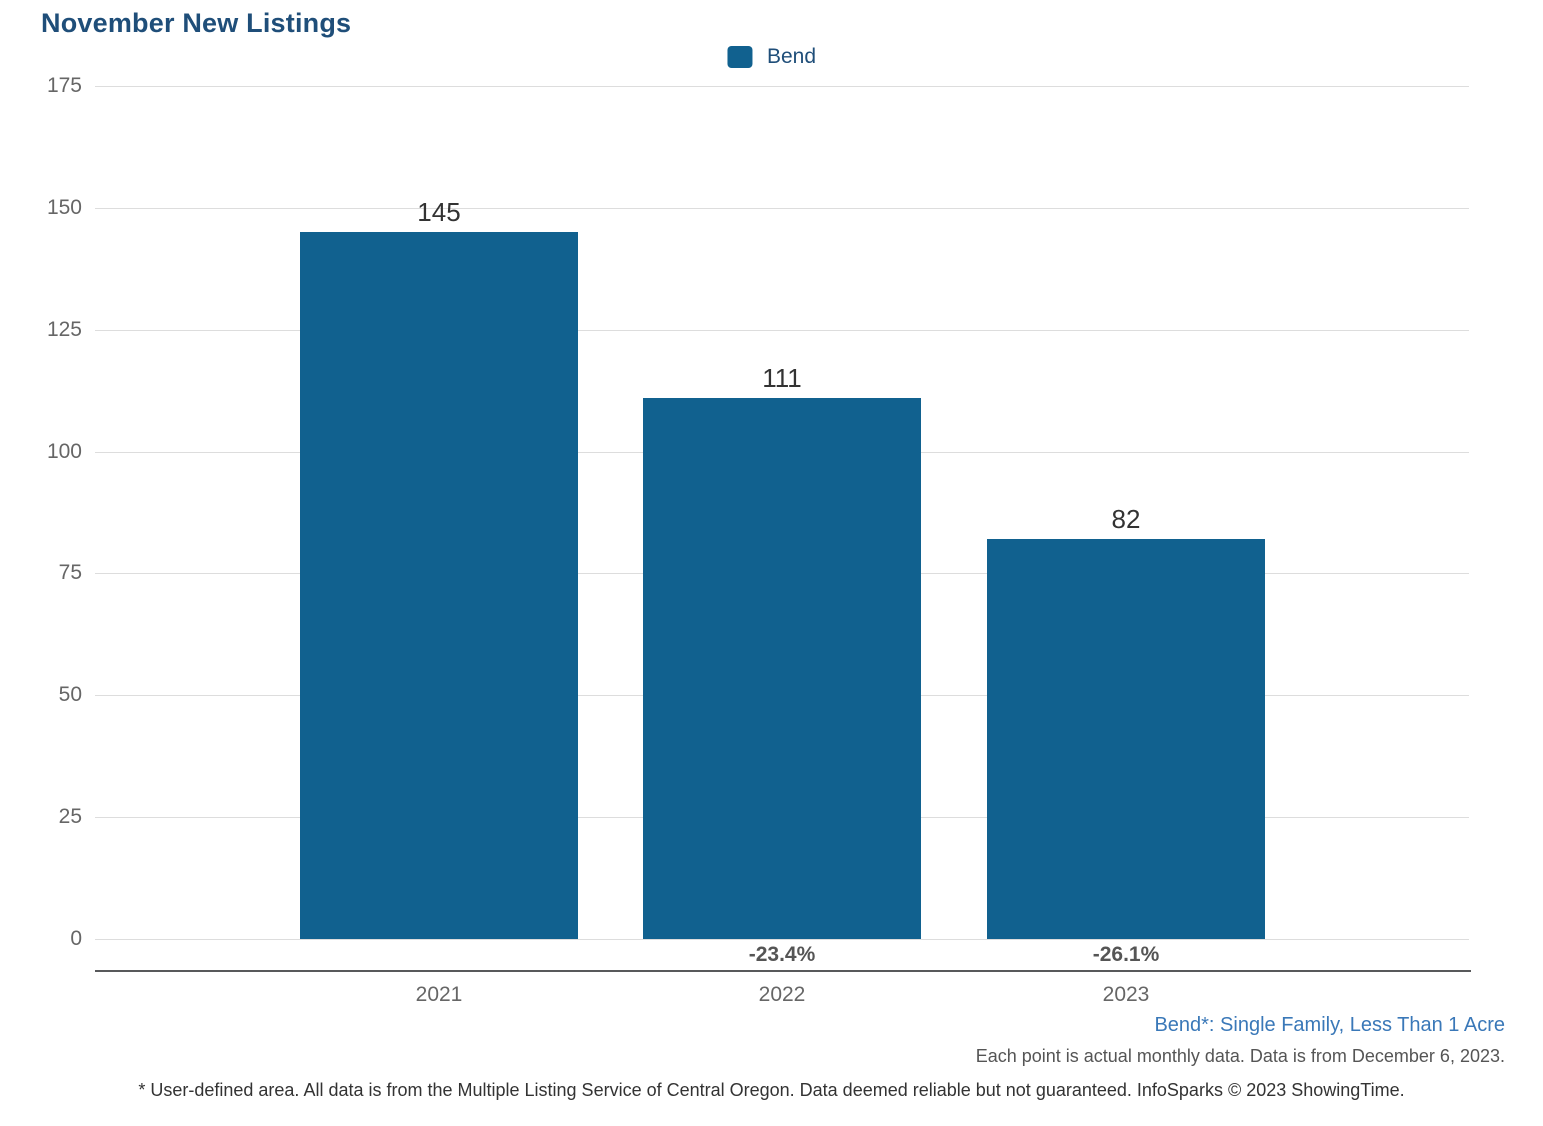  What do you see at coordinates (64, 451) in the screenshot?
I see `y-axis-tick-label: 100` at bounding box center [64, 451].